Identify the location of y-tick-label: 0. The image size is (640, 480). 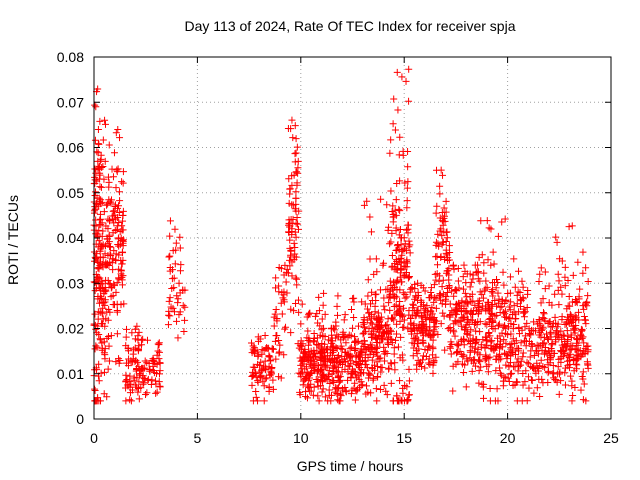
(80, 419).